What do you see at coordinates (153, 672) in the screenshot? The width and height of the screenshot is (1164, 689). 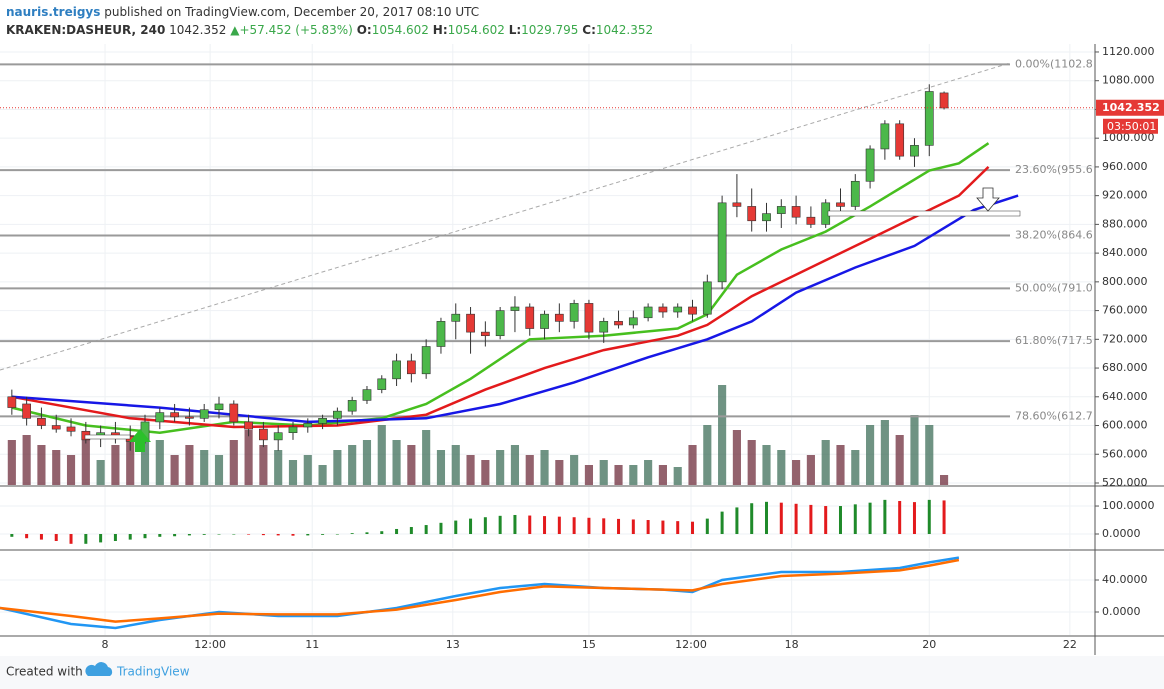 I see `footer-brand: TradingView` at bounding box center [153, 672].